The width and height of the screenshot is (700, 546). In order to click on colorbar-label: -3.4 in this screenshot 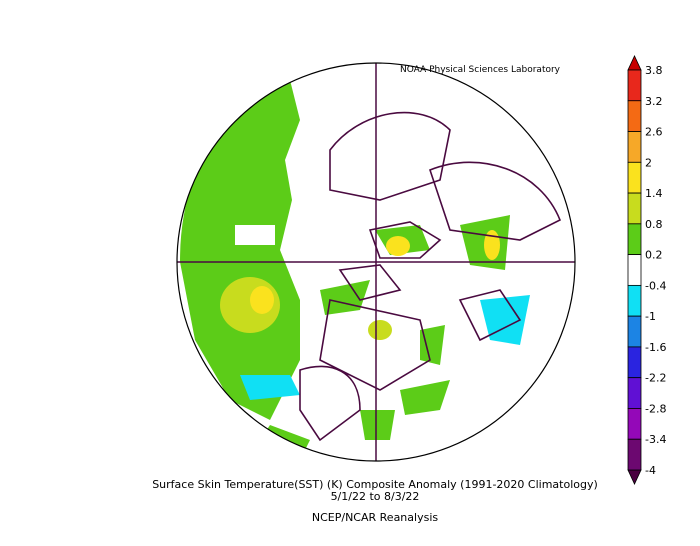, I will do `click(655, 439)`.